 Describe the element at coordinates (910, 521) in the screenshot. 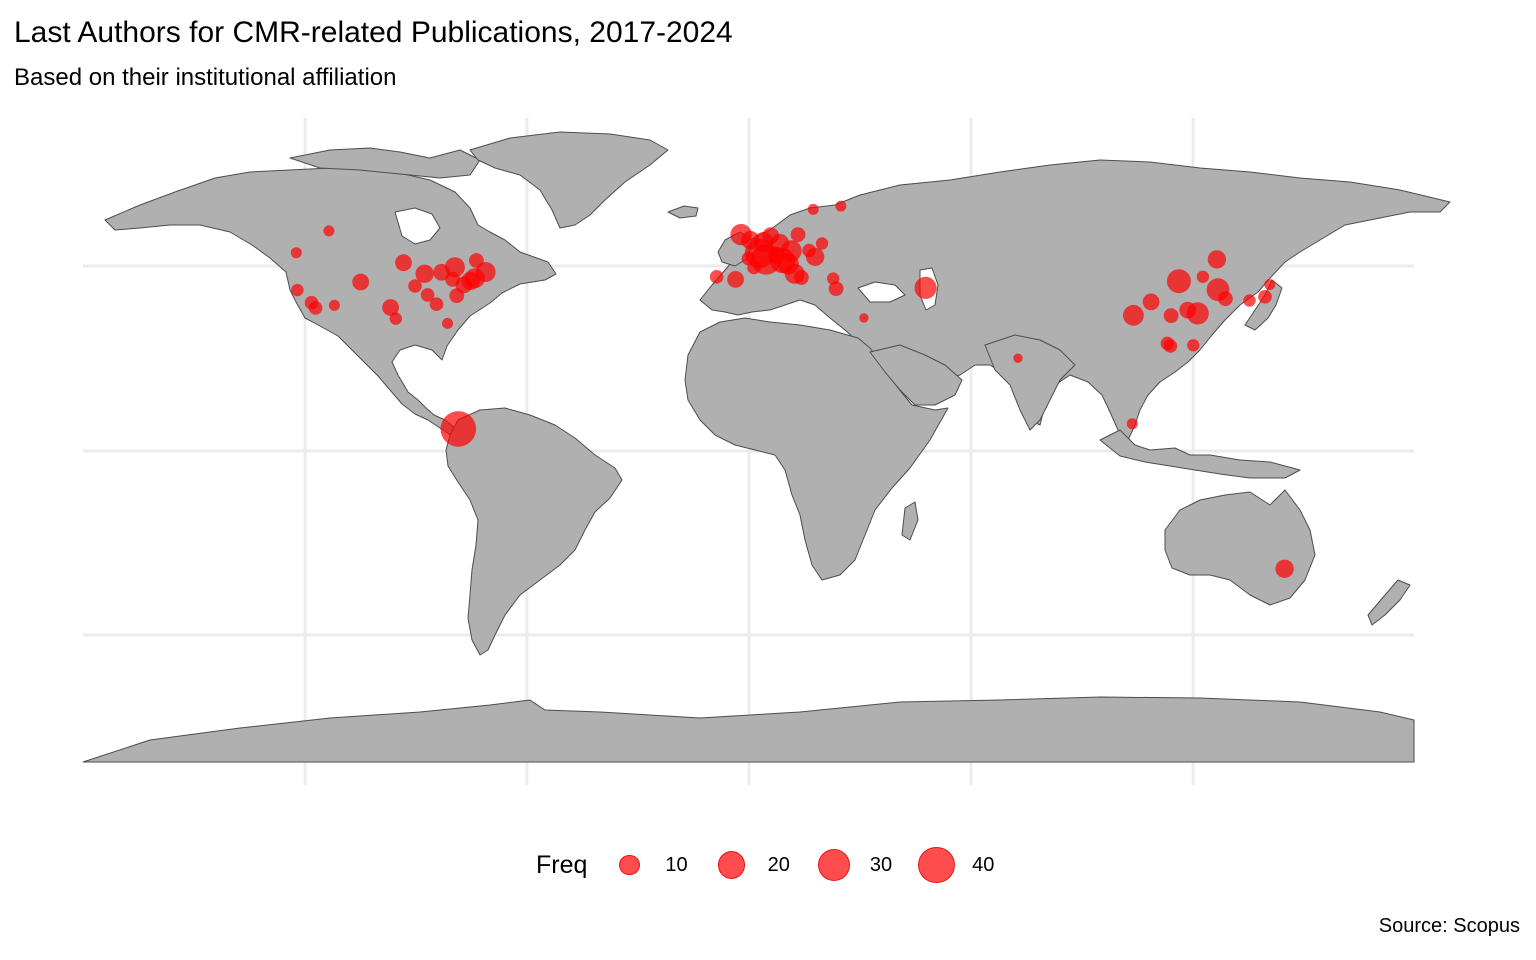

I see `madagascar` at that location.